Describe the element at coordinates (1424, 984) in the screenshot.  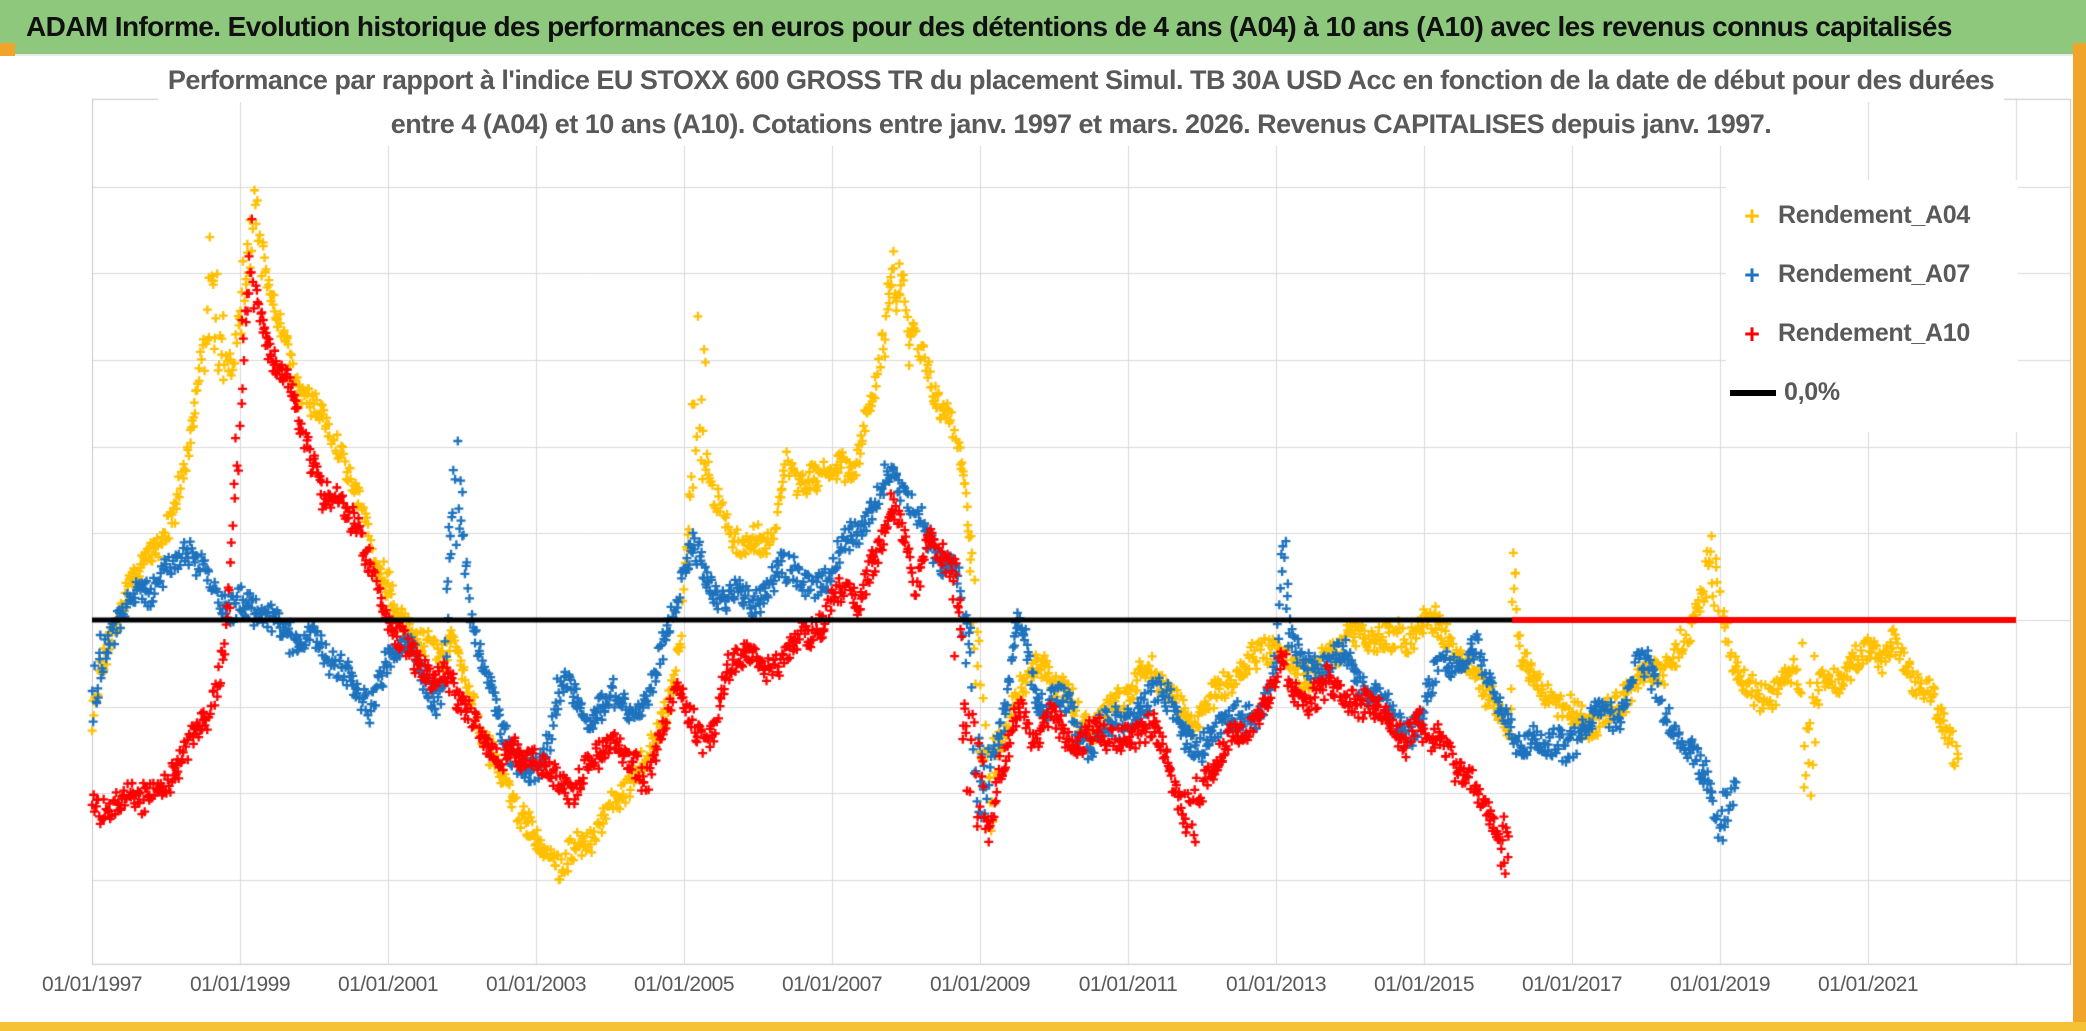
I see `x-tick-label: 01/01/2015` at that location.